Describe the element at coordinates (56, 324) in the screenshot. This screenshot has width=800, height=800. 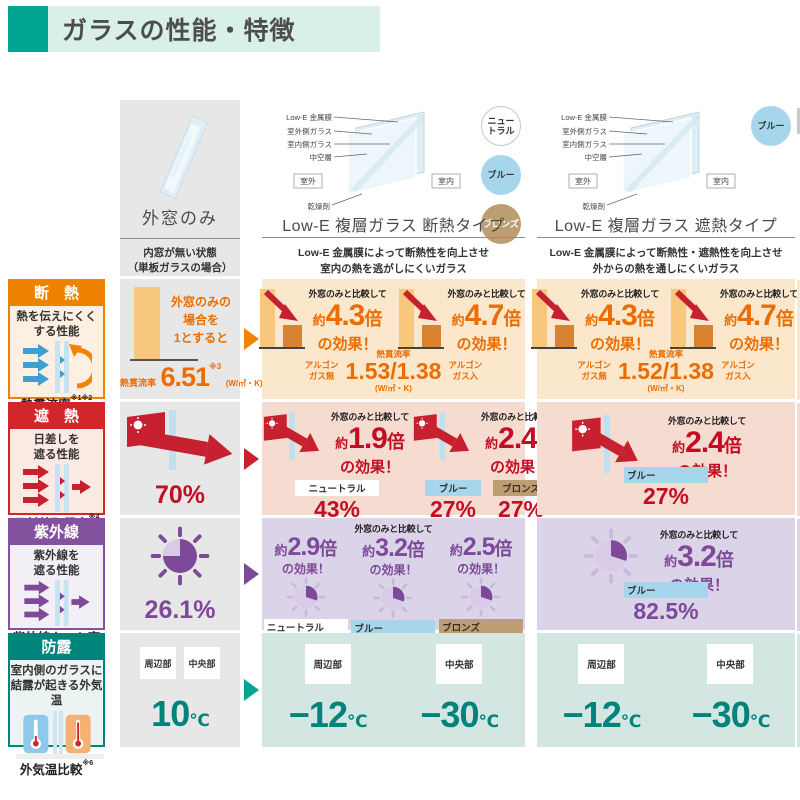
I see `row-description: 熱を伝えにくく する性能` at that location.